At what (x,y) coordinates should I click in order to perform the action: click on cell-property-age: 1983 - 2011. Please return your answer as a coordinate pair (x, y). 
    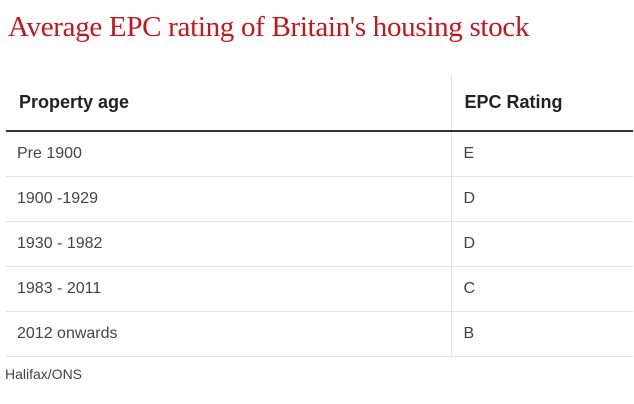
    Looking at the image, I should click on (228, 289).